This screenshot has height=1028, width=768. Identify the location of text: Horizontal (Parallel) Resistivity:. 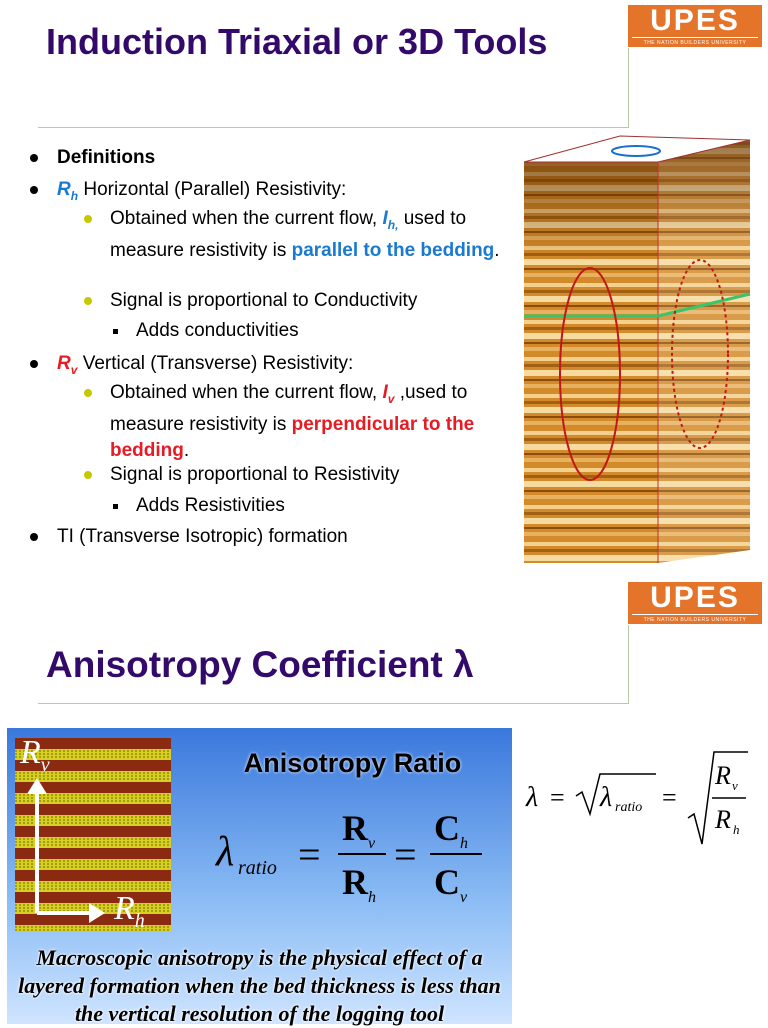
(215, 189).